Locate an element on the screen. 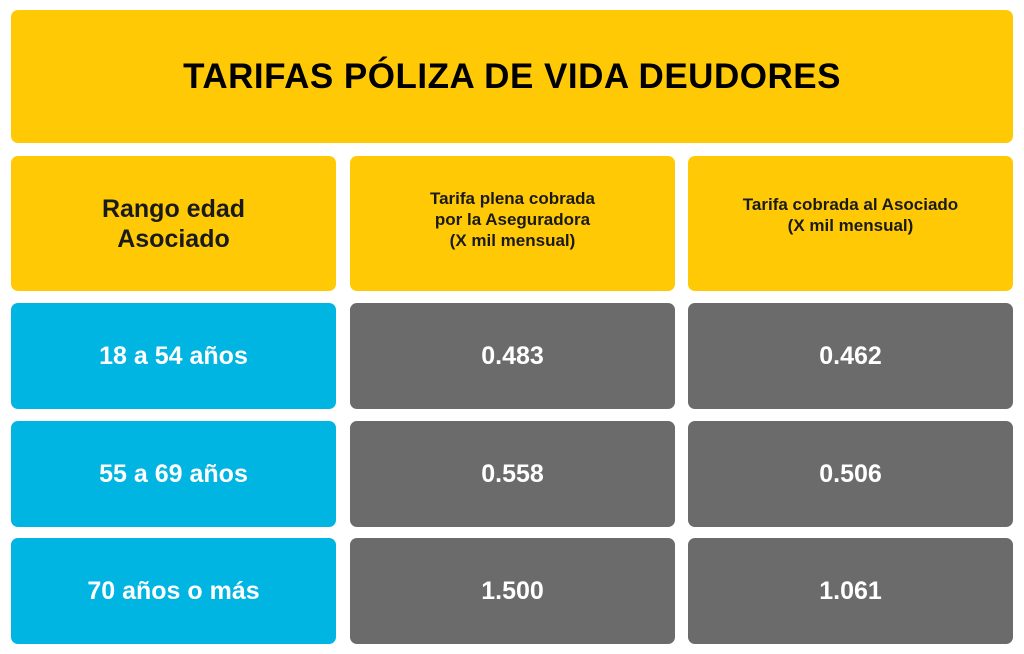  full-rate-cell: 0.558 is located at coordinates (512, 473).